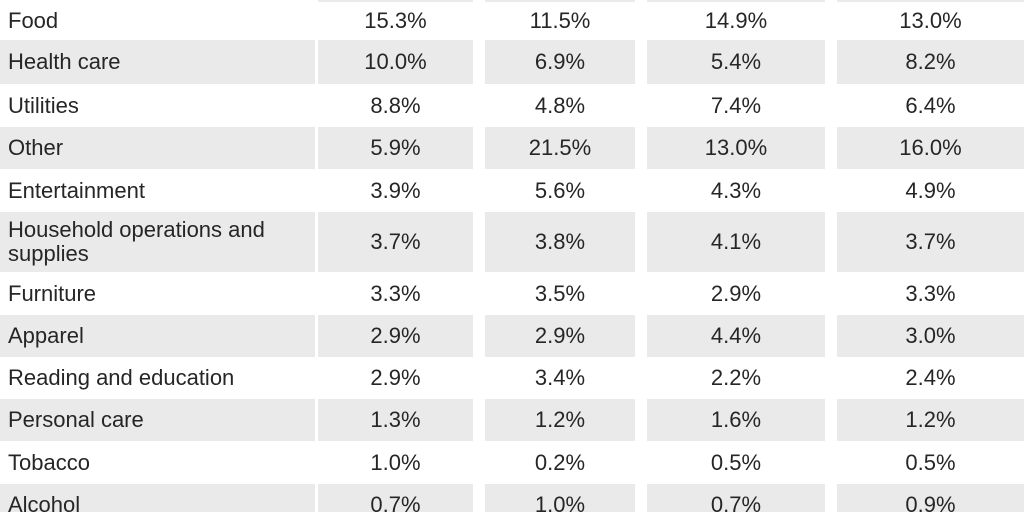 The width and height of the screenshot is (1024, 512). Describe the element at coordinates (395, 148) in the screenshot. I see `row-value: 5.9%` at that location.